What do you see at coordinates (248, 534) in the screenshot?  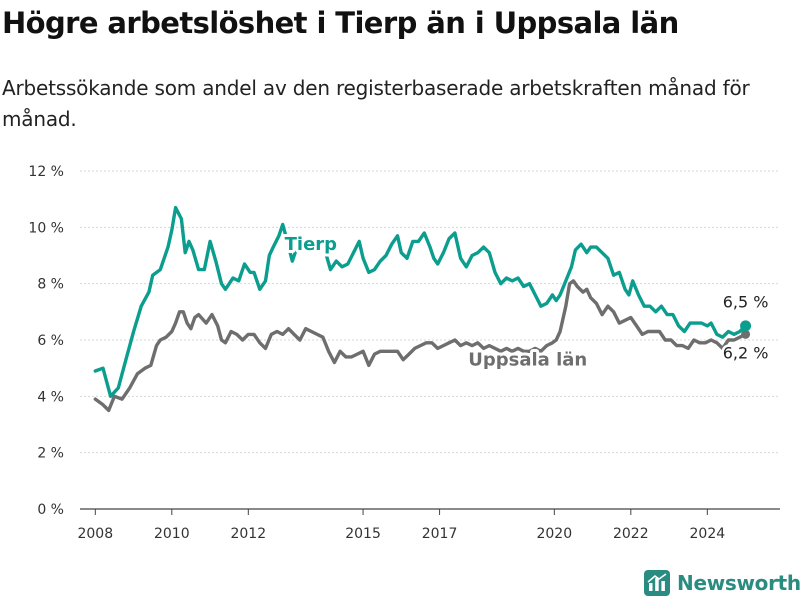 I see `x-tick-label: 2012` at bounding box center [248, 534].